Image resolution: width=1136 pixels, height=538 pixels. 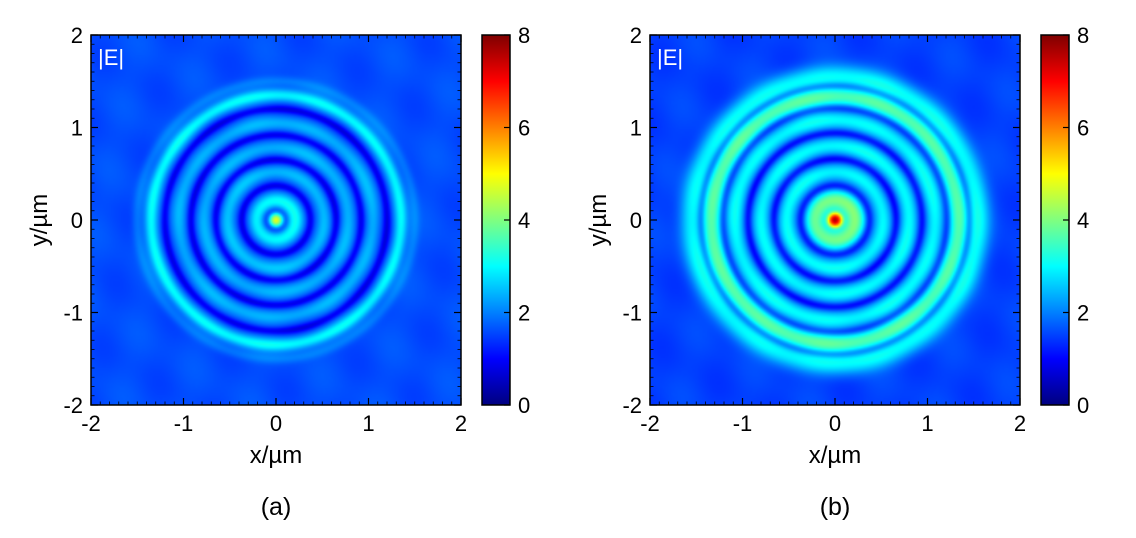 What do you see at coordinates (835, 507) in the screenshot?
I see `panel-caption-b: (b)` at bounding box center [835, 507].